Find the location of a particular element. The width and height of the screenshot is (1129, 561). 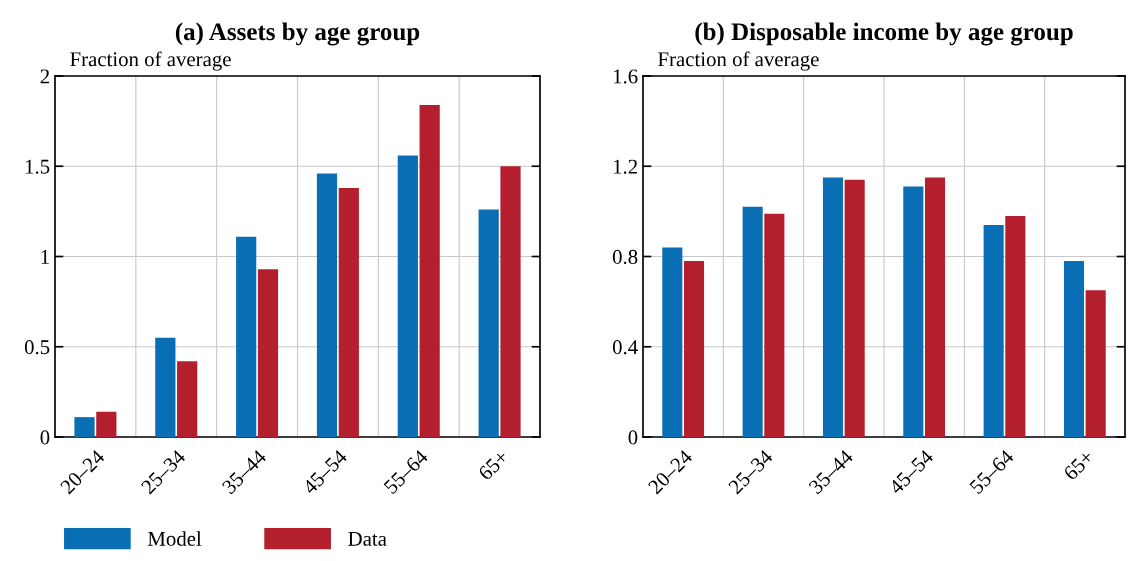

chart-title: (b) Disposable income by age group is located at coordinates (884, 34).